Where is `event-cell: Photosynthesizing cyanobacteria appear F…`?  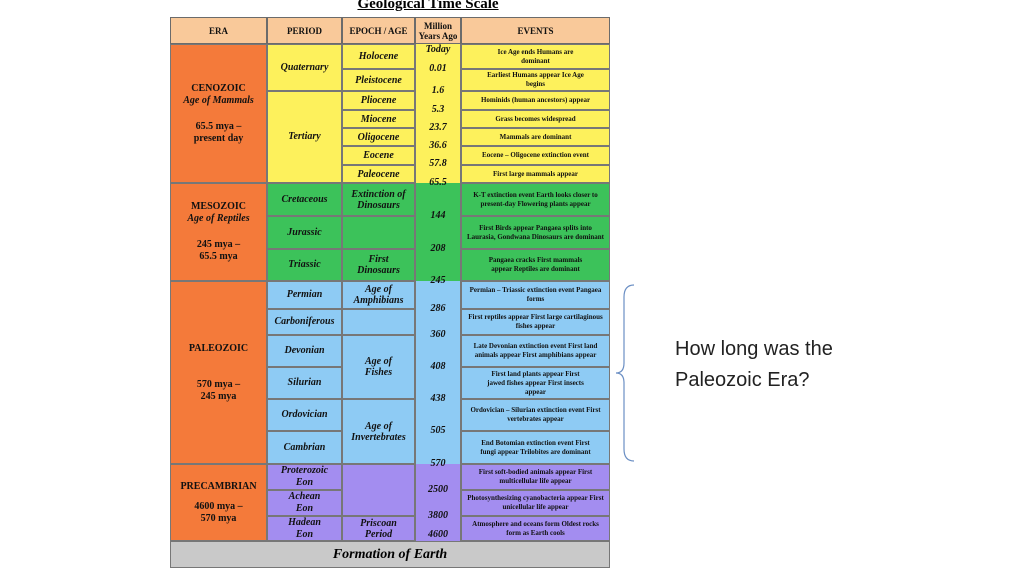
event-cell: Photosynthesizing cyanobacteria appear F… is located at coordinates (535, 503).